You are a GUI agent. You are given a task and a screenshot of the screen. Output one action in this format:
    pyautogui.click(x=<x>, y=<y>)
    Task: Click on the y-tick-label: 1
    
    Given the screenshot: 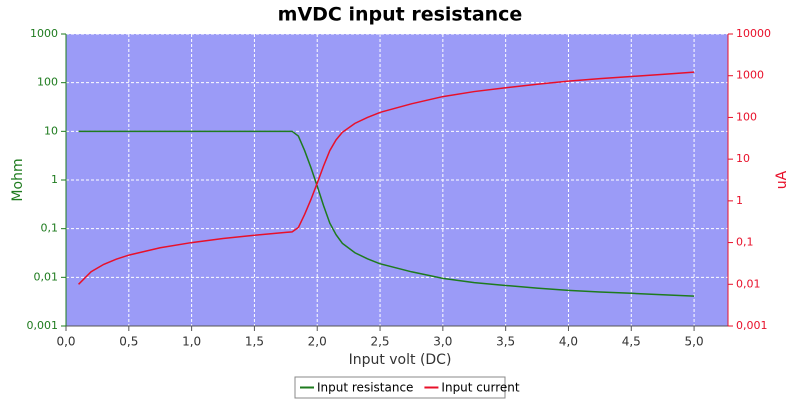 What is the action you would take?
    pyautogui.click(x=54, y=179)
    